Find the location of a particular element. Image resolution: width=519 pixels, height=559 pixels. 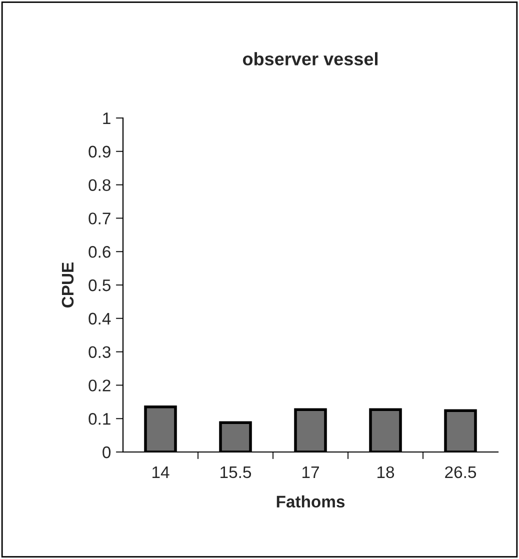

y-tick-label: 0.3 is located at coordinates (99, 352).